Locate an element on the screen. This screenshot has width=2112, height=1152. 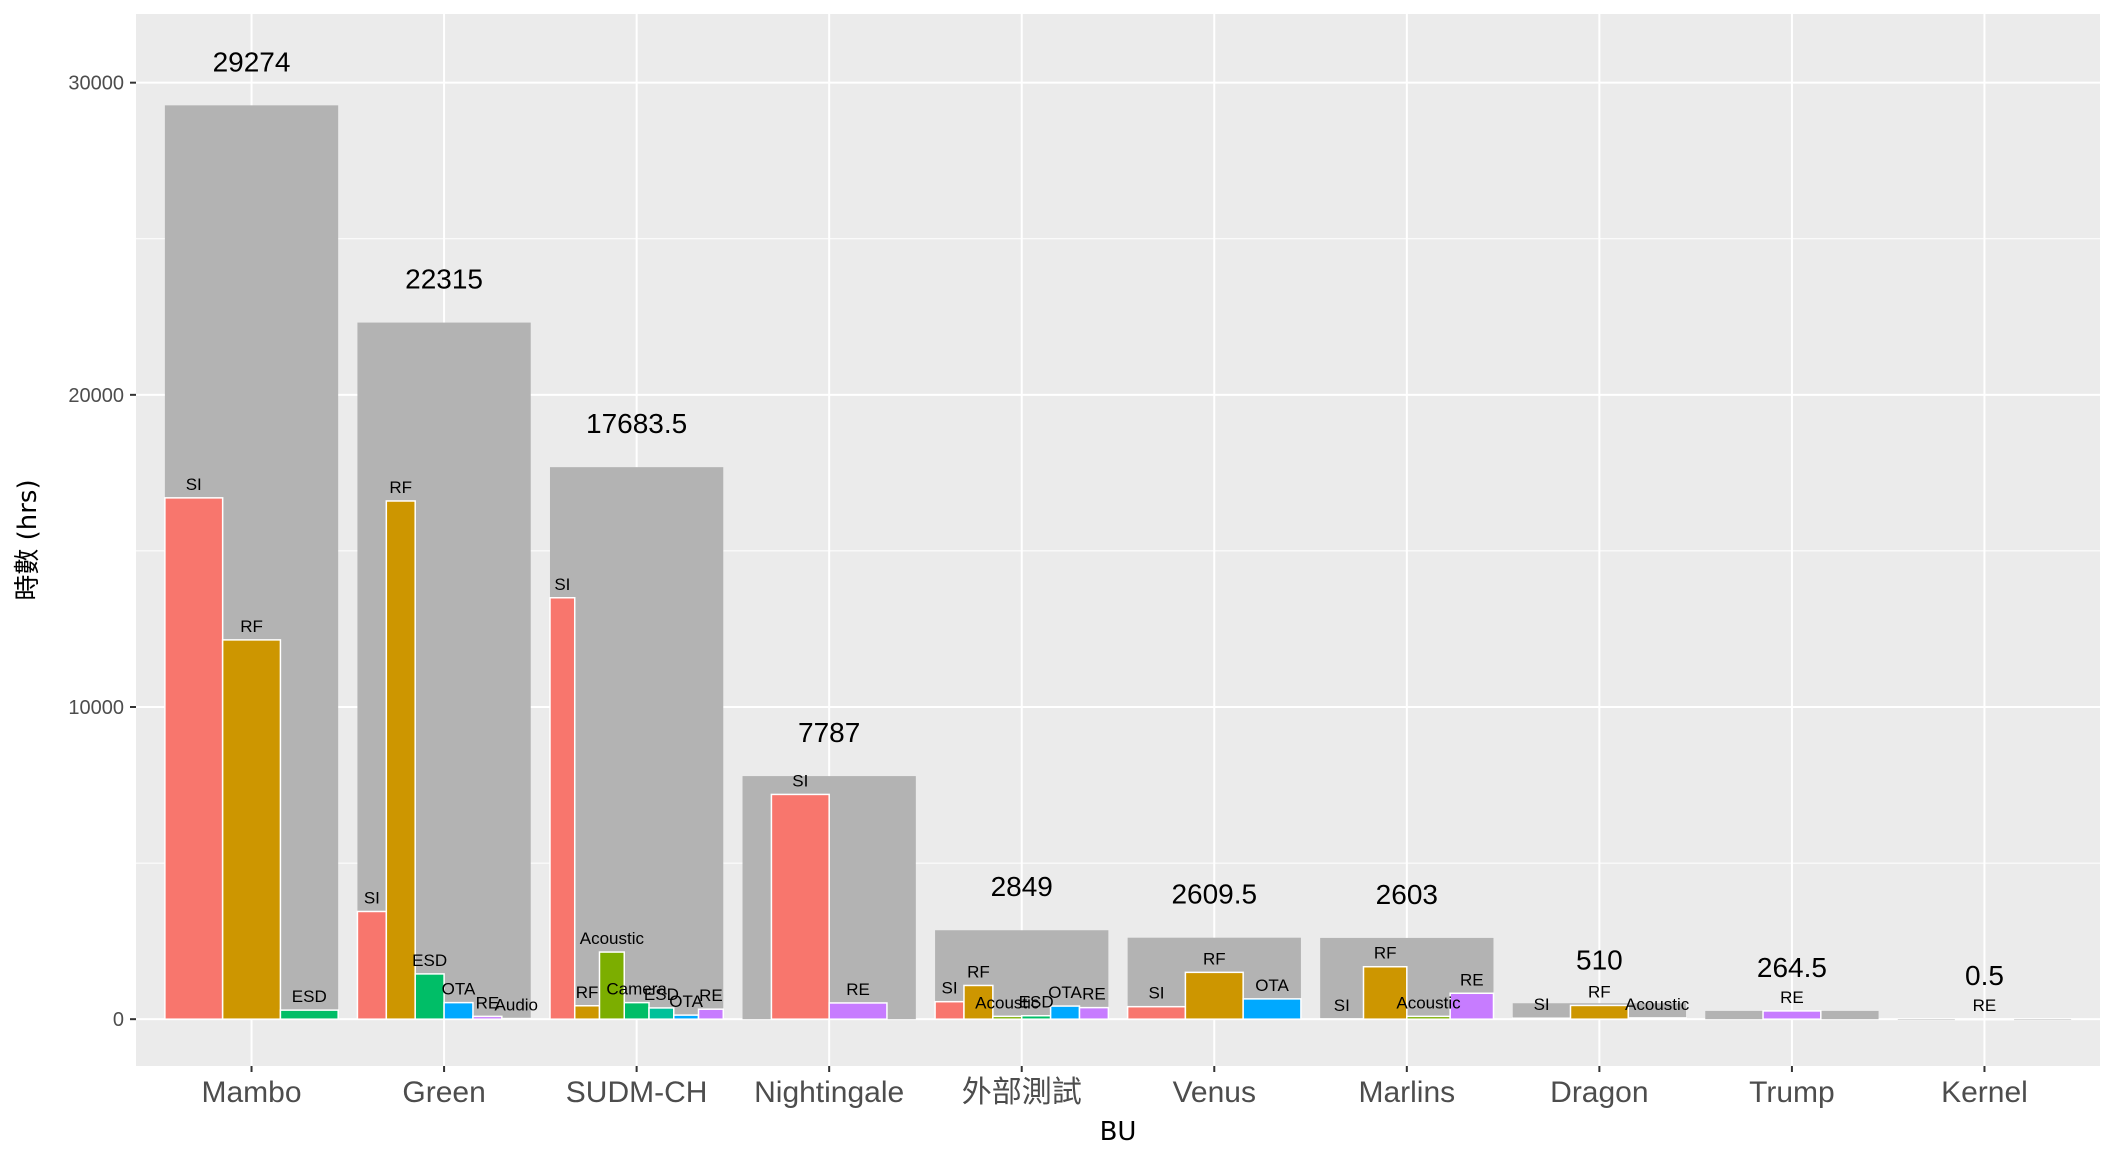
x-tick-label: Venus is located at coordinates (1214, 1092).